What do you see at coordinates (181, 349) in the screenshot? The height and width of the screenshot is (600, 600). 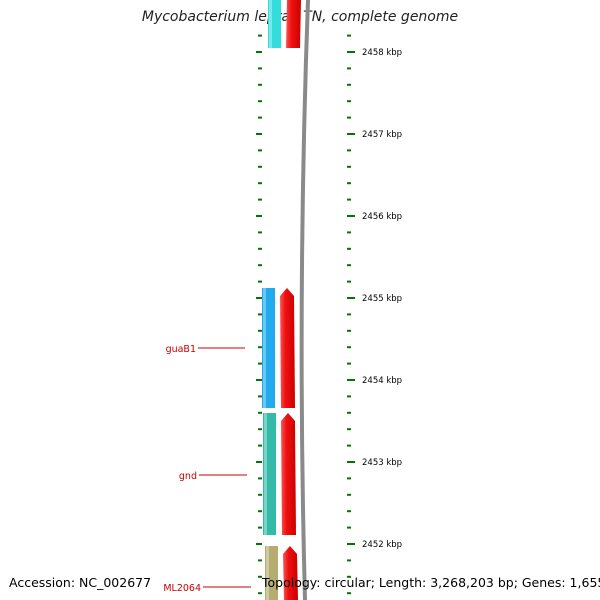 I see `gene-label: guaB1` at bounding box center [181, 349].